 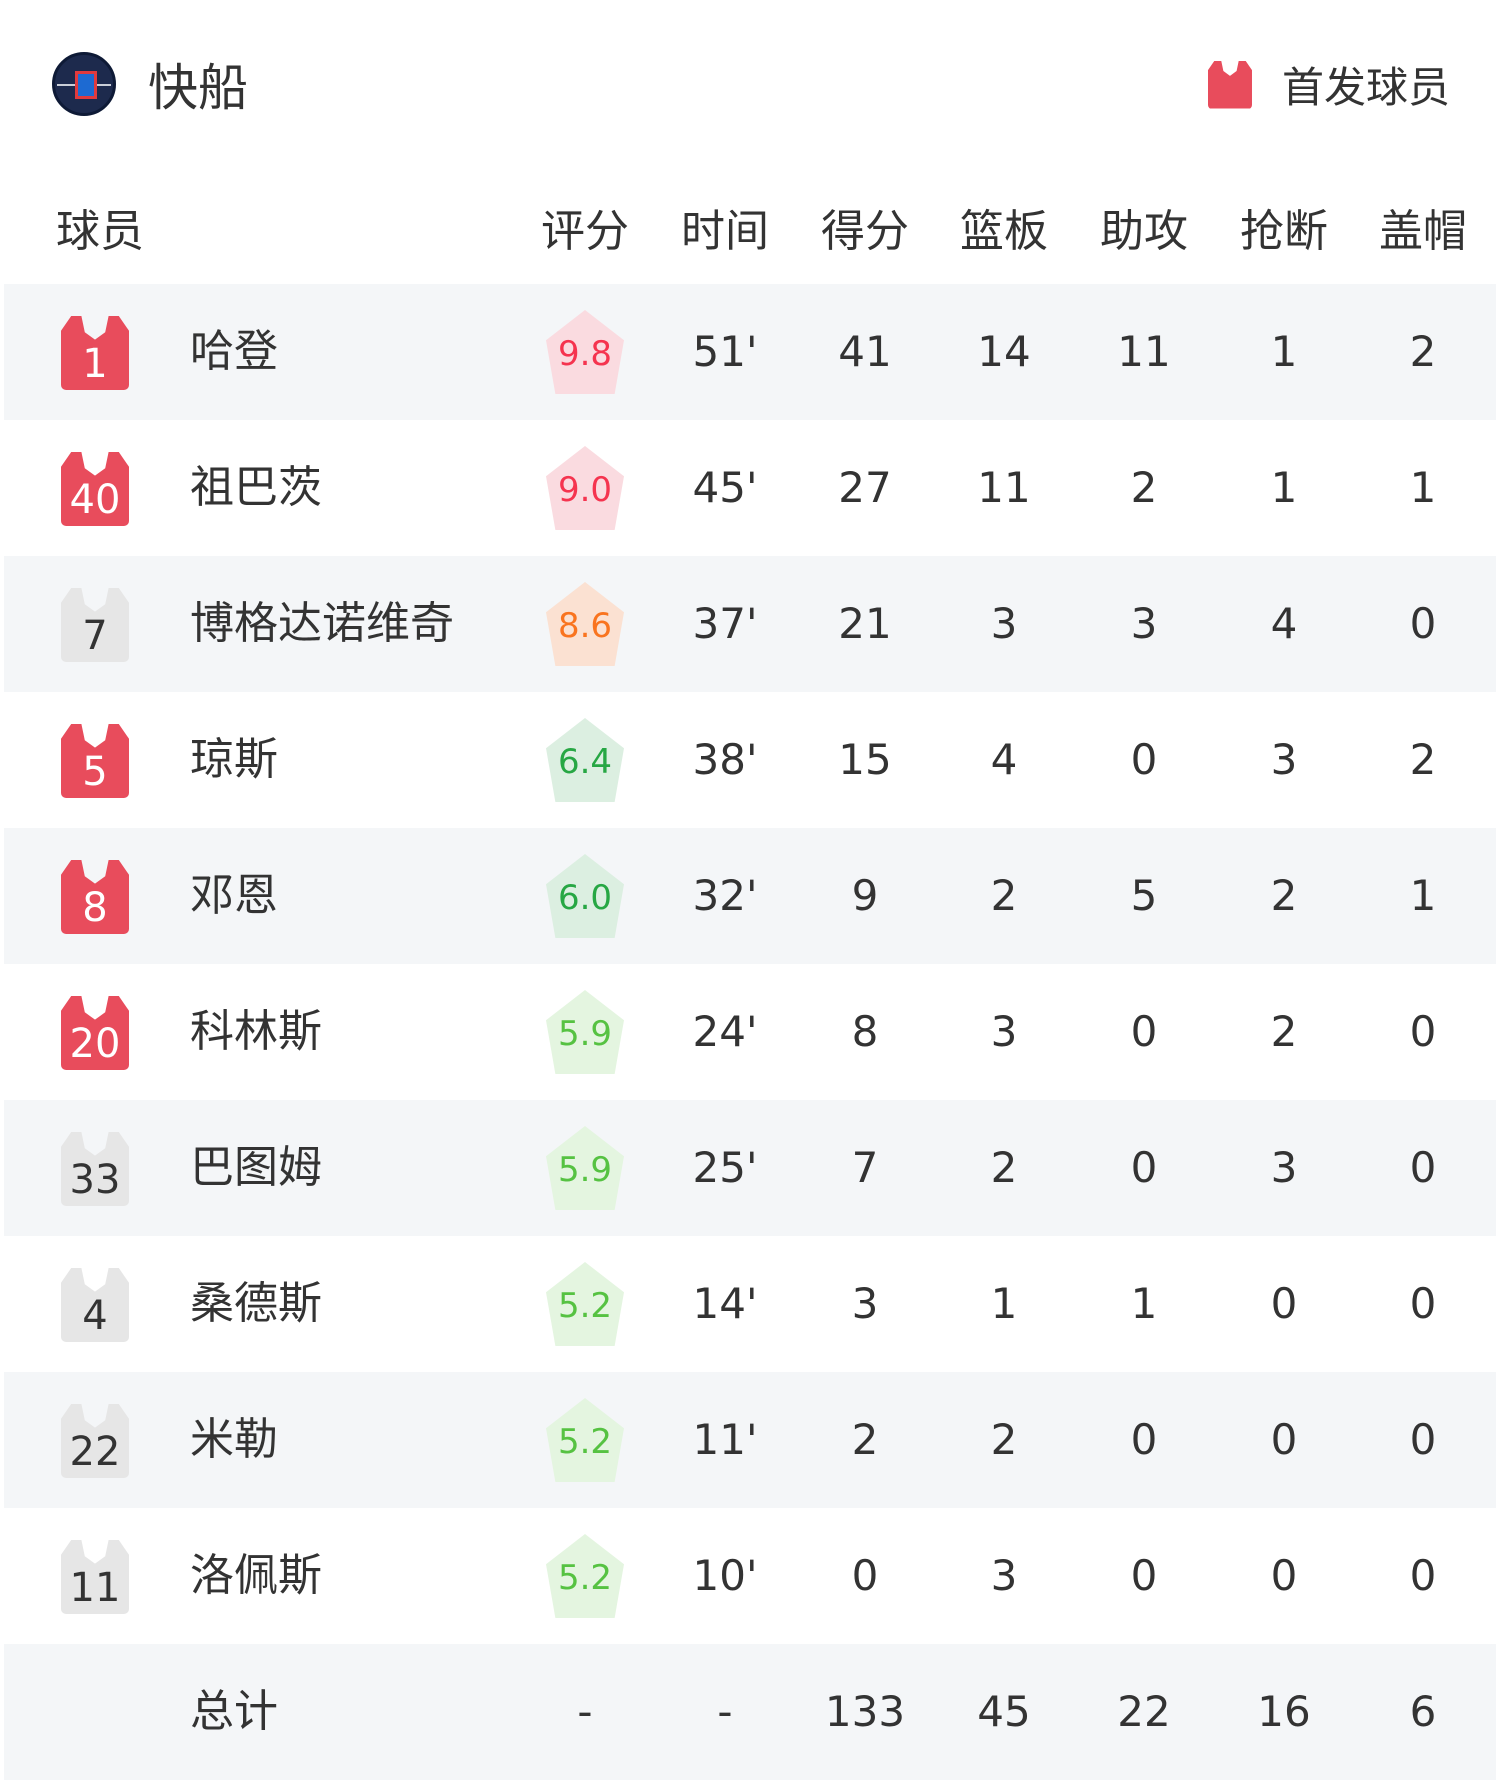 What do you see at coordinates (1144, 895) in the screenshot?
I see `stat-ast: 5` at bounding box center [1144, 895].